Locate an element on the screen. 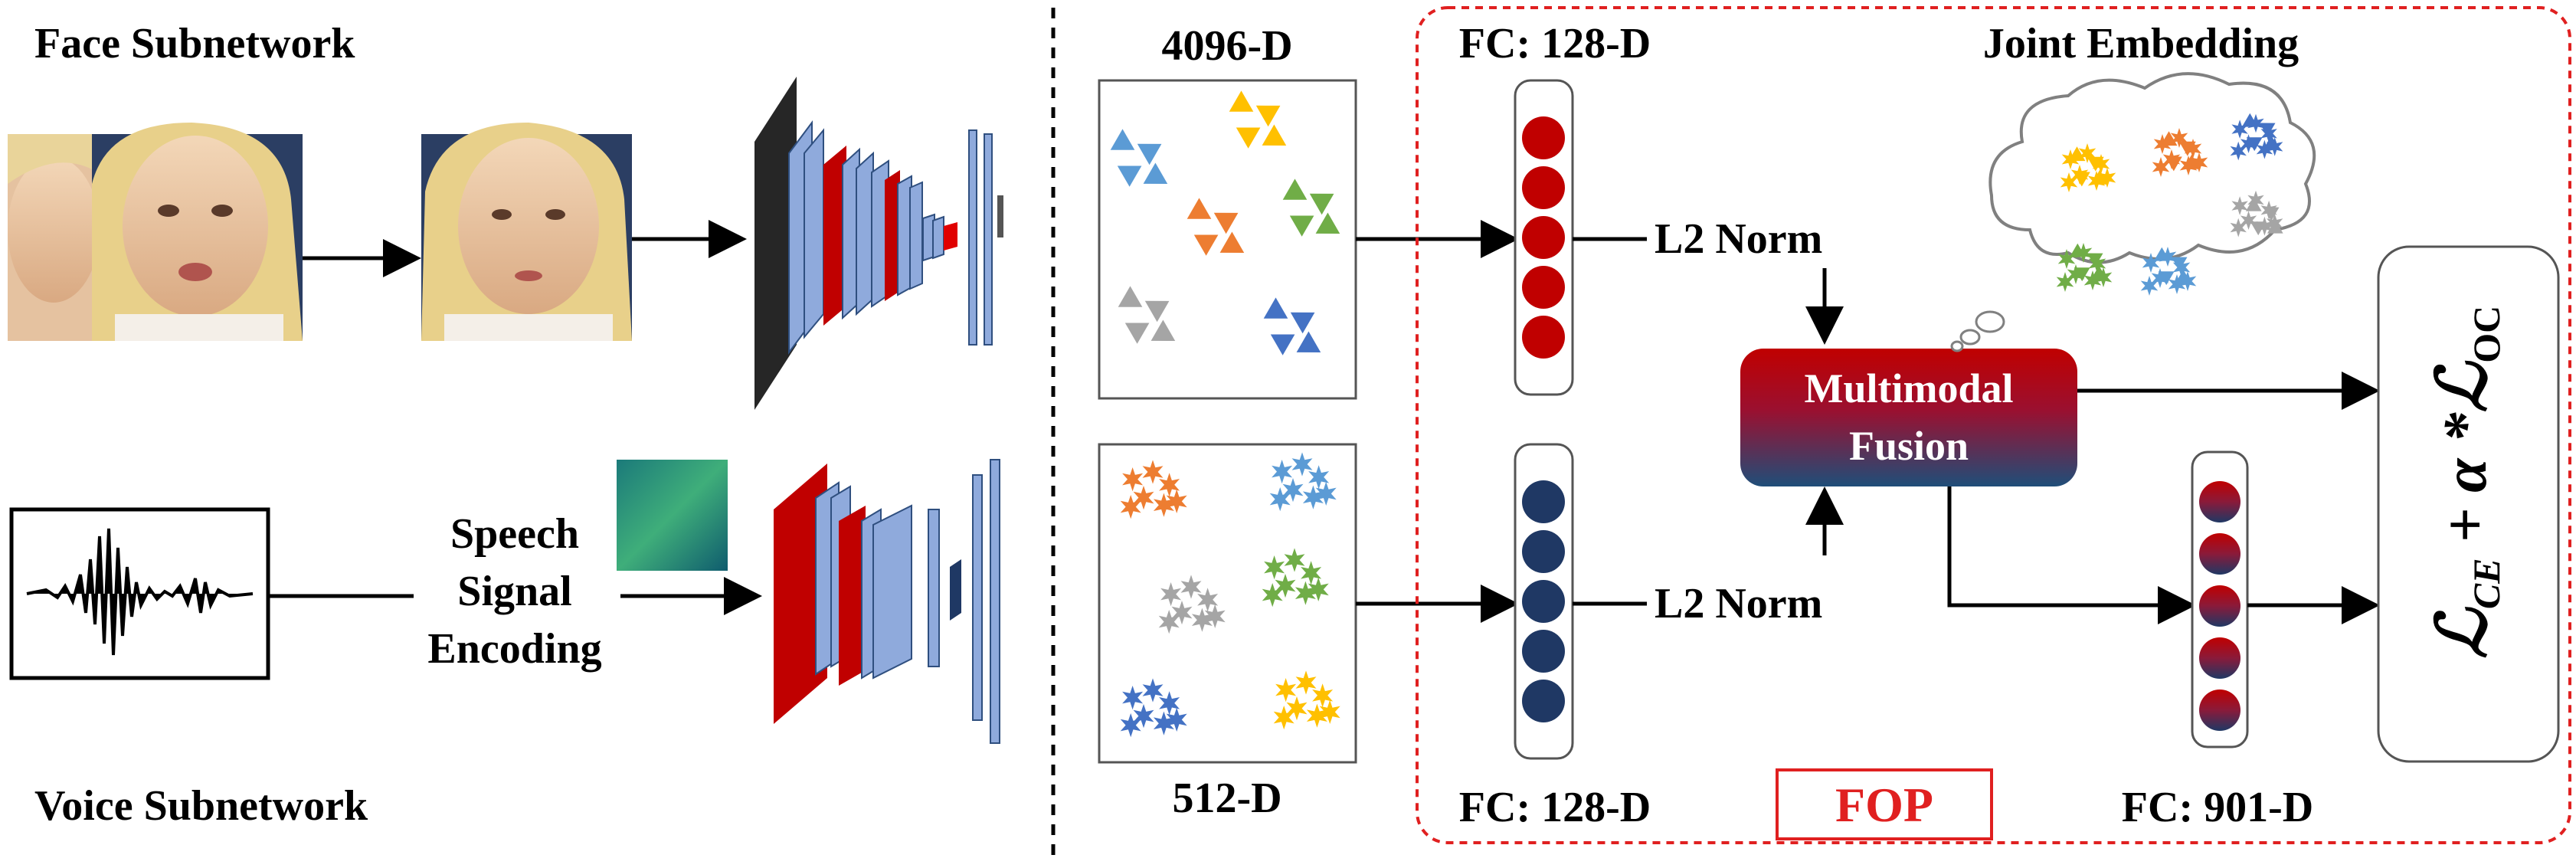  joint-embedding-title: Joint Embedding is located at coordinates (2141, 43).